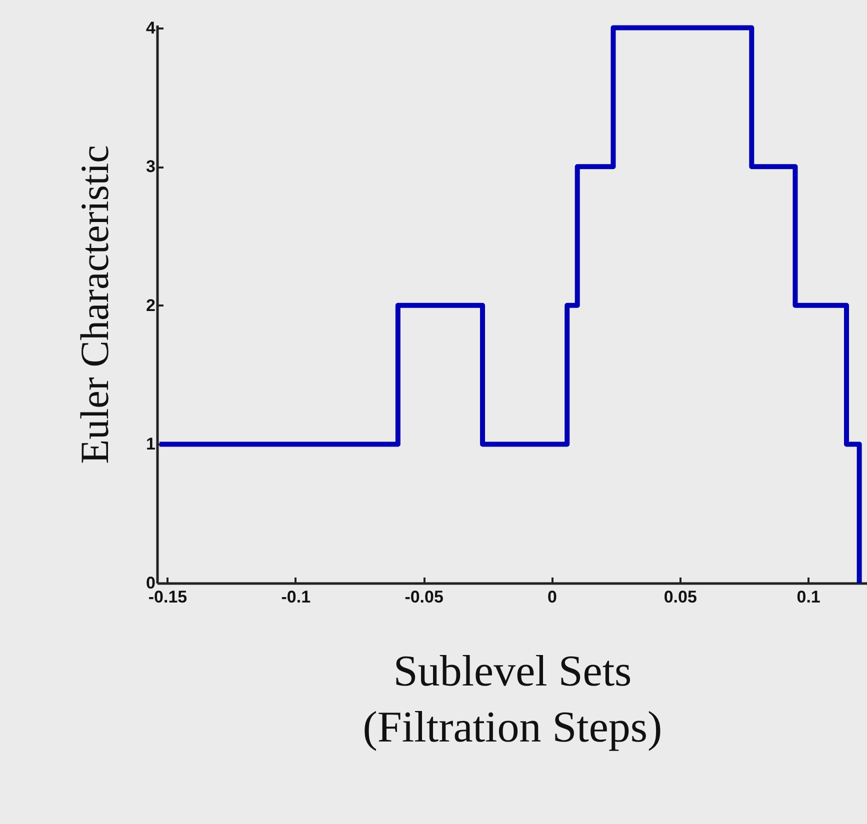 The width and height of the screenshot is (867, 824). I want to click on x-axis-title: Sublevel Sets (Filtration Steps), so click(512, 699).